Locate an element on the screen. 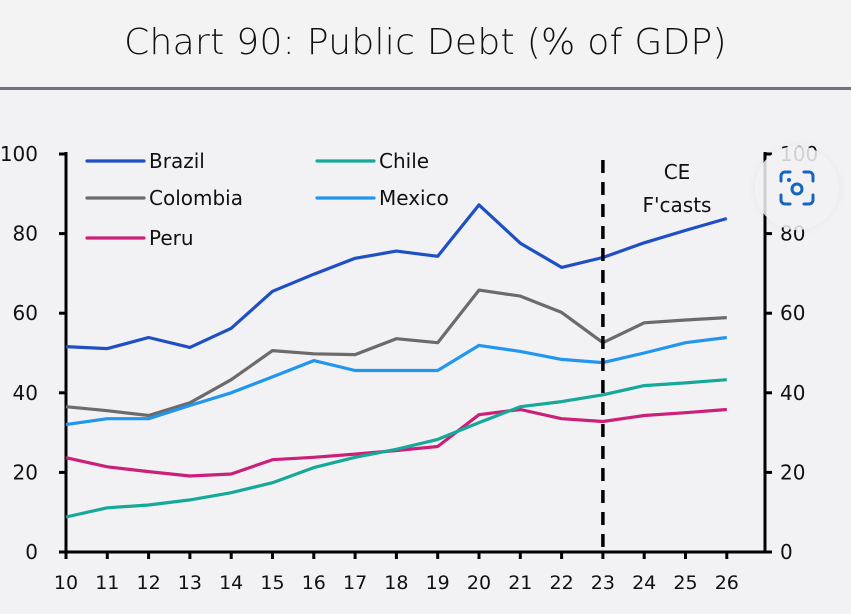 This screenshot has width=851, height=614. x-tick-label: 20 is located at coordinates (479, 583).